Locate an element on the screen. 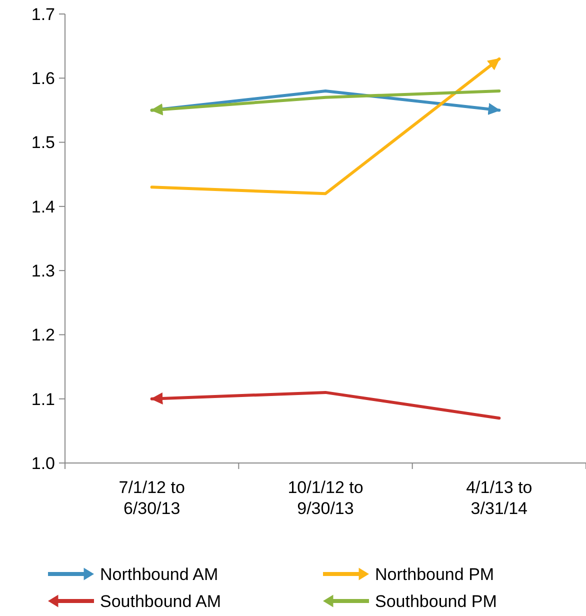 The image size is (586, 616). x-tick-label: 4/1/13 to 3/31/14 is located at coordinates (499, 498).